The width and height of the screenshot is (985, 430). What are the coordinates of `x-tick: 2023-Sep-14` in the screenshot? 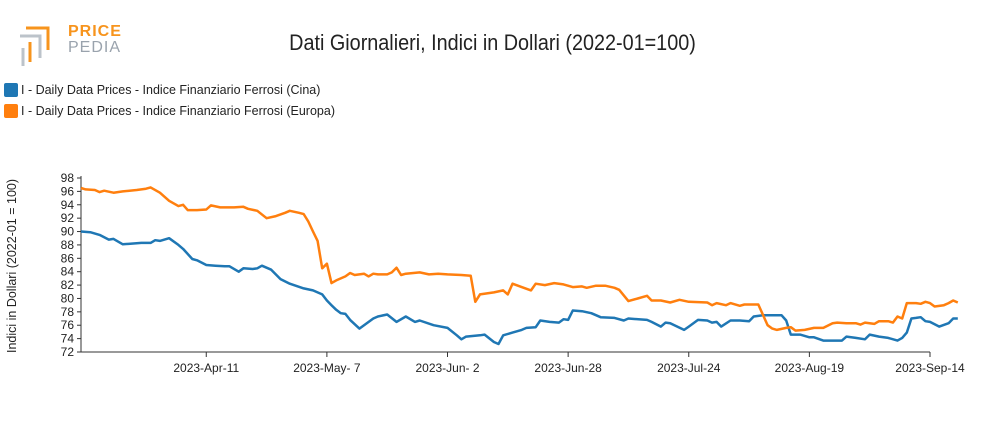 It's located at (930, 363).